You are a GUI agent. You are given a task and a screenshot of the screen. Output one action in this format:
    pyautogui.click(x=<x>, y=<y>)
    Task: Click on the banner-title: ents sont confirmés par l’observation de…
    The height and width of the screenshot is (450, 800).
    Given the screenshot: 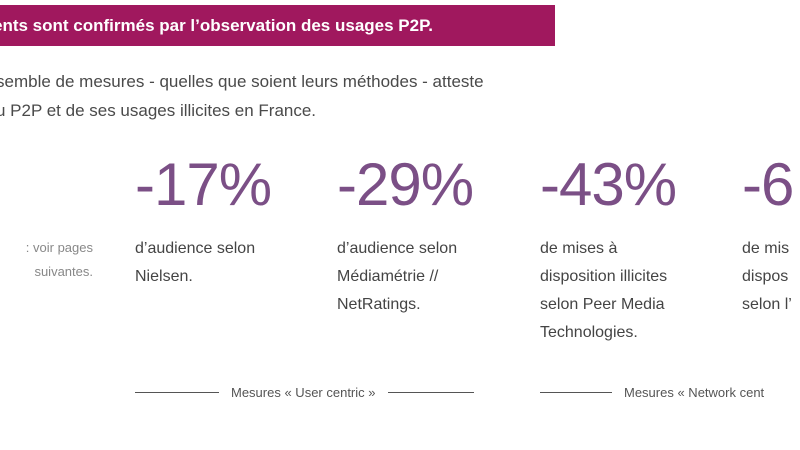 What is the action you would take?
    pyautogui.click(x=216, y=25)
    